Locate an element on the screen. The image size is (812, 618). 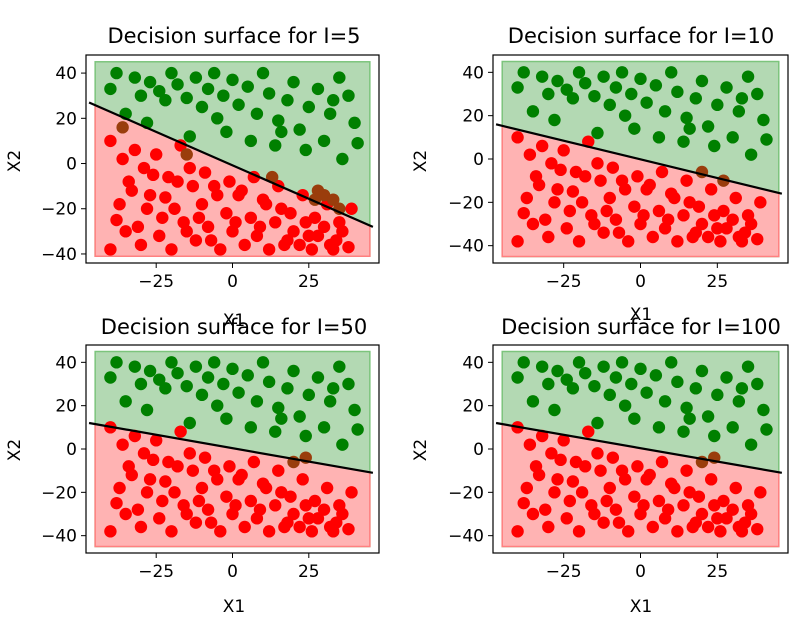
x-axis-label: X1 is located at coordinates (234, 321).